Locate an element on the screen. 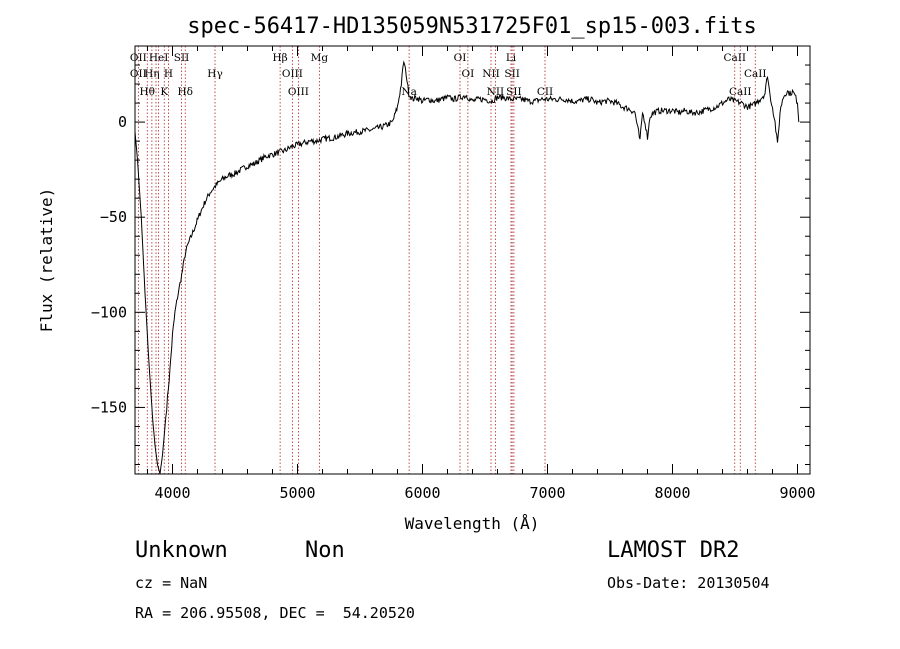 The height and width of the screenshot is (649, 900). line-label-20: OIII is located at coordinates (298, 92).